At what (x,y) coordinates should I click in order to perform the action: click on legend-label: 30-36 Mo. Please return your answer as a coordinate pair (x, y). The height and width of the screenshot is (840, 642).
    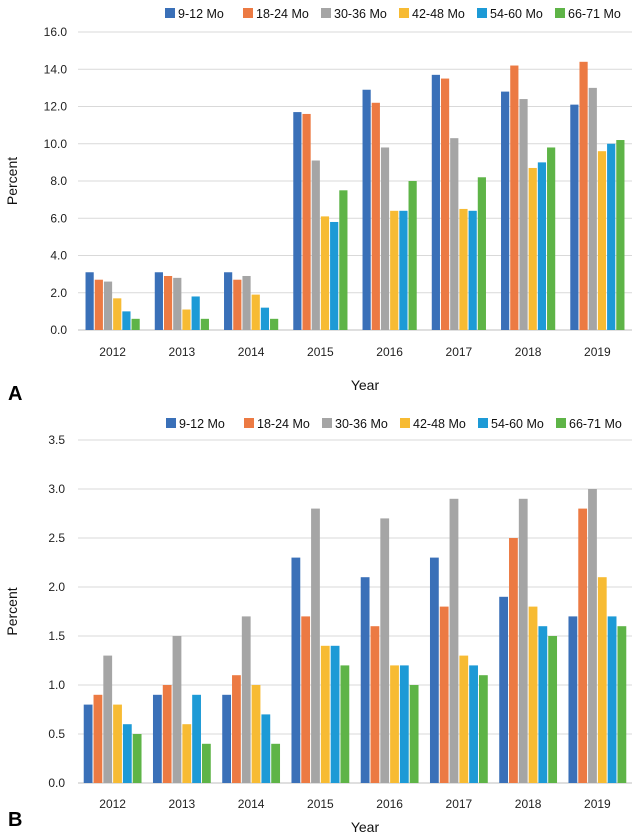
    Looking at the image, I should click on (361, 424).